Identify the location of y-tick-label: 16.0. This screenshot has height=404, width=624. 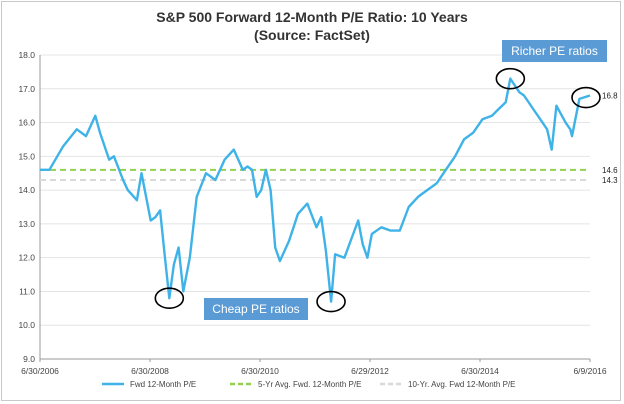
(26, 123).